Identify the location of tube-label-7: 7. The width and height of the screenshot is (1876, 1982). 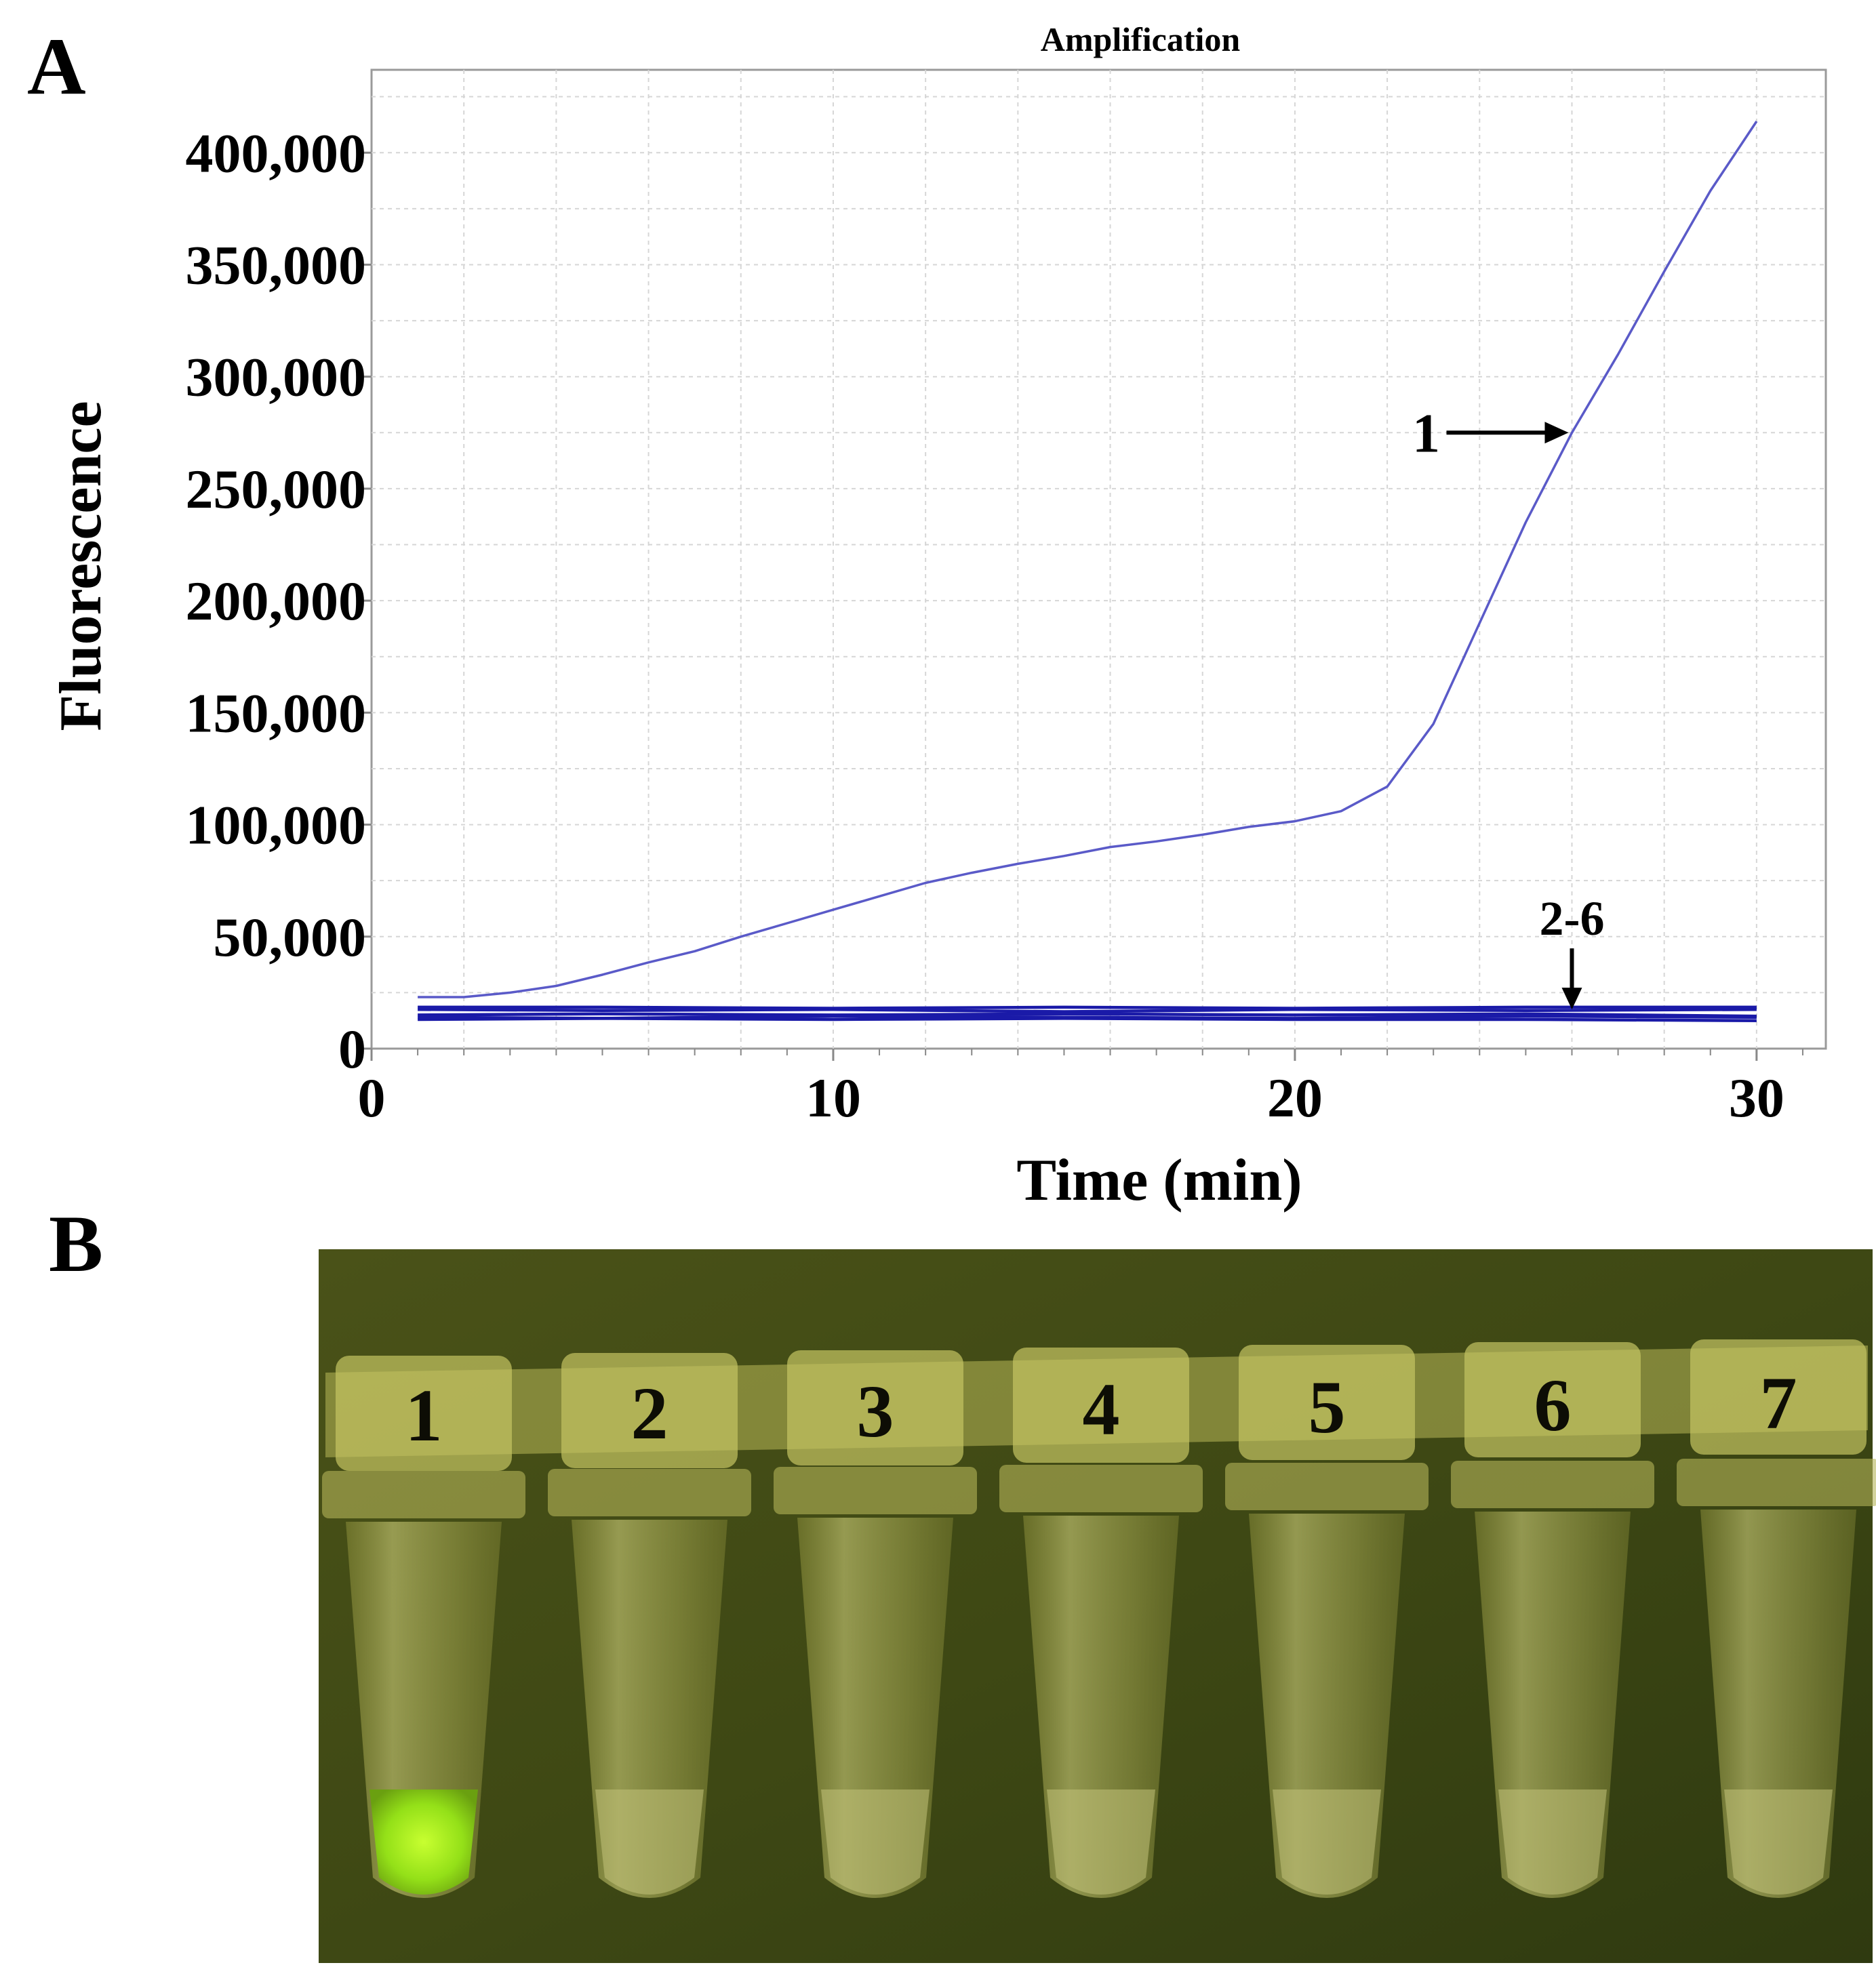
(1778, 1403).